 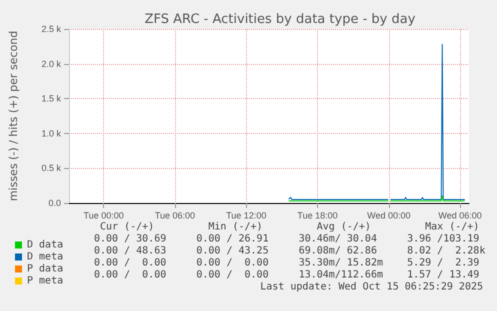 What do you see at coordinates (45, 269) in the screenshot?
I see `legend-label: P data` at bounding box center [45, 269].